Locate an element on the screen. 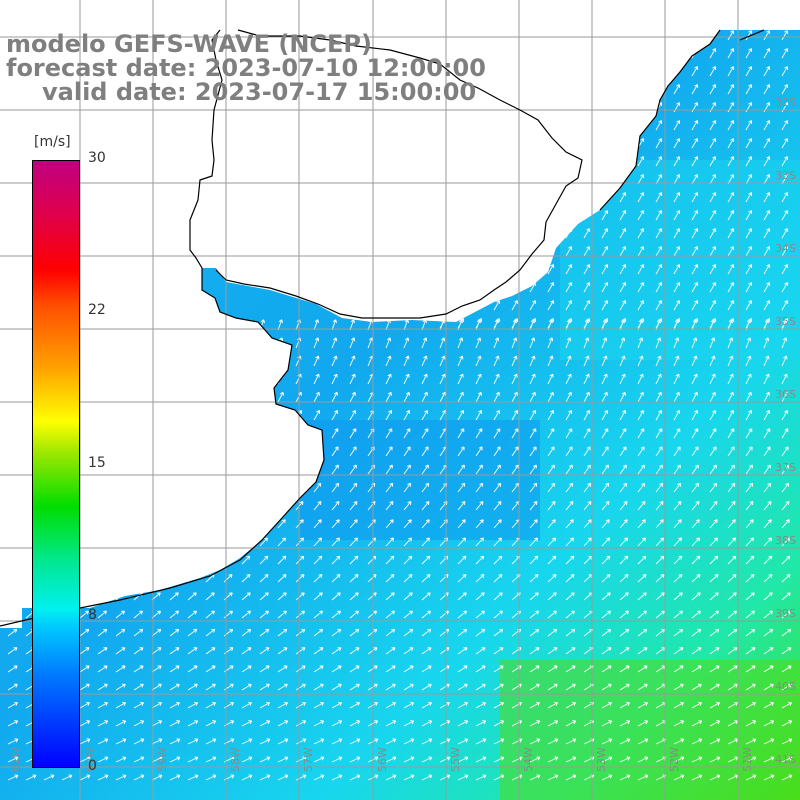  colorbar-tick-8: 8 is located at coordinates (92, 615).